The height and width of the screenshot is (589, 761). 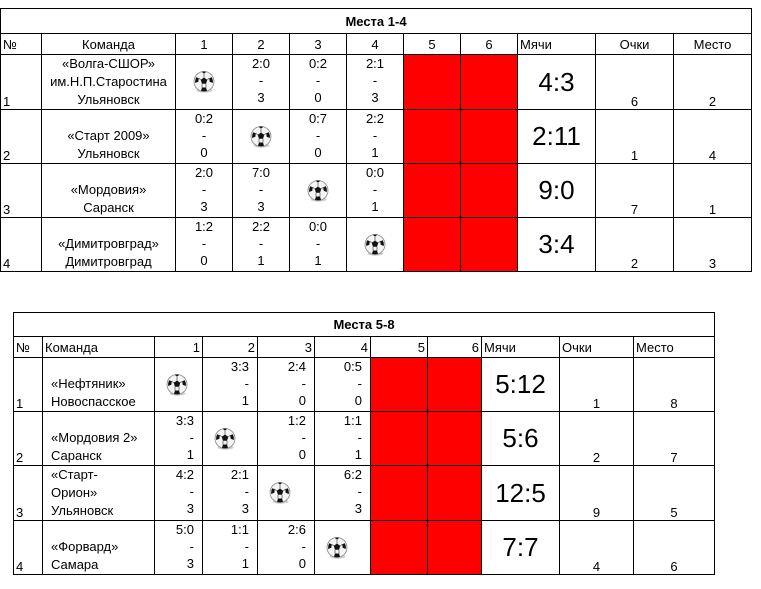 I want to click on match-result-cell: 7:0 - 3, so click(x=261, y=190).